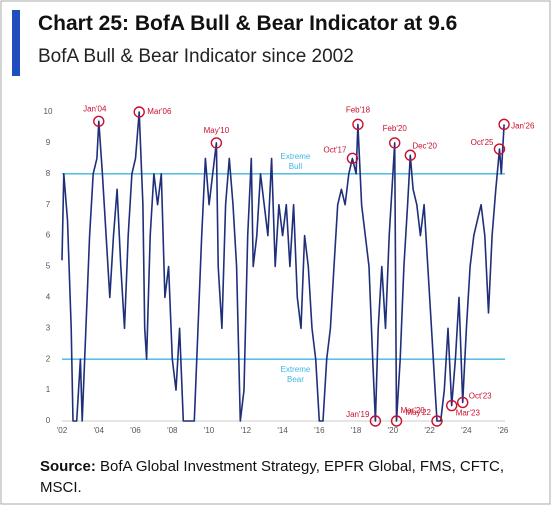  Describe the element at coordinates (482, 142) in the screenshot. I see `annotation-label: Oct'25` at that location.